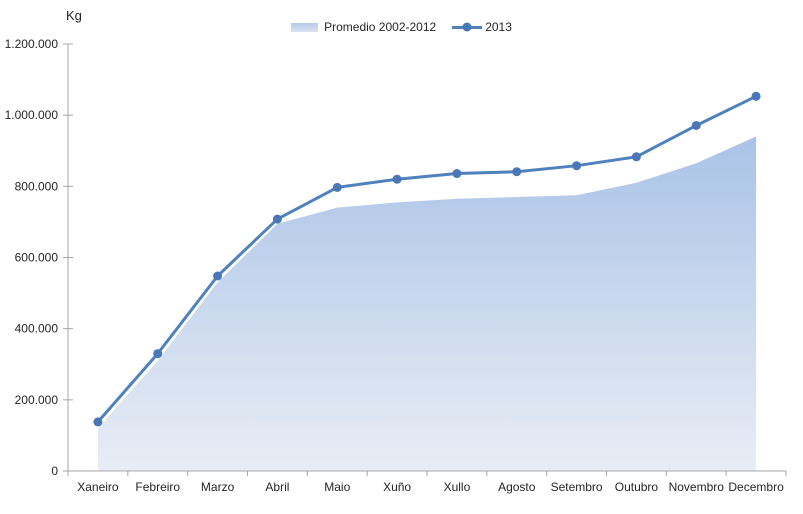  I want to click on x-axis-tick-label: Decembro, so click(756, 487).